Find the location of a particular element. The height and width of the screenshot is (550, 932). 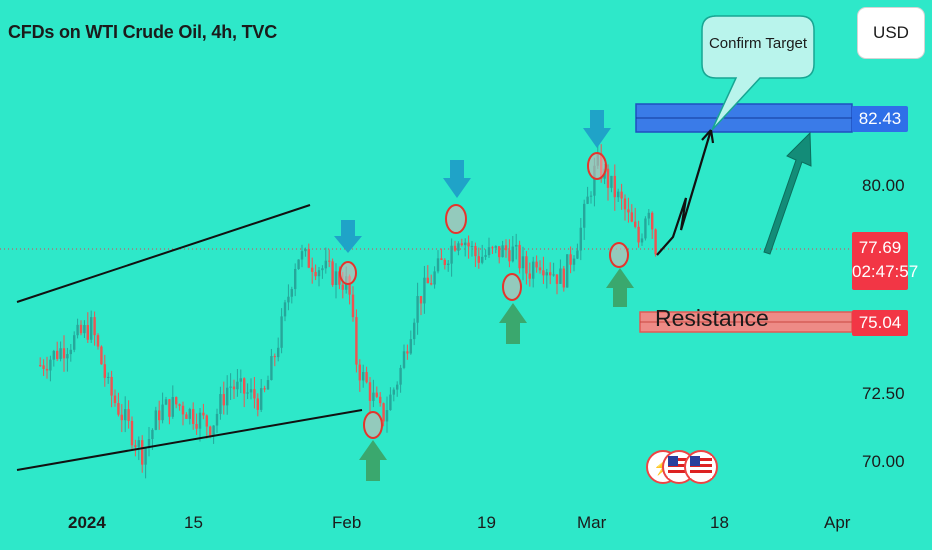

currency-button: USD is located at coordinates (891, 33).